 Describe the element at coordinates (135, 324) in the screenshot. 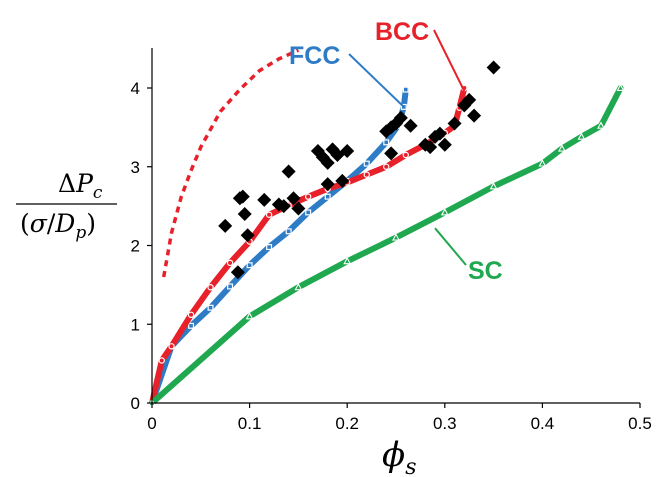

I see `y-tick-label: 1` at that location.